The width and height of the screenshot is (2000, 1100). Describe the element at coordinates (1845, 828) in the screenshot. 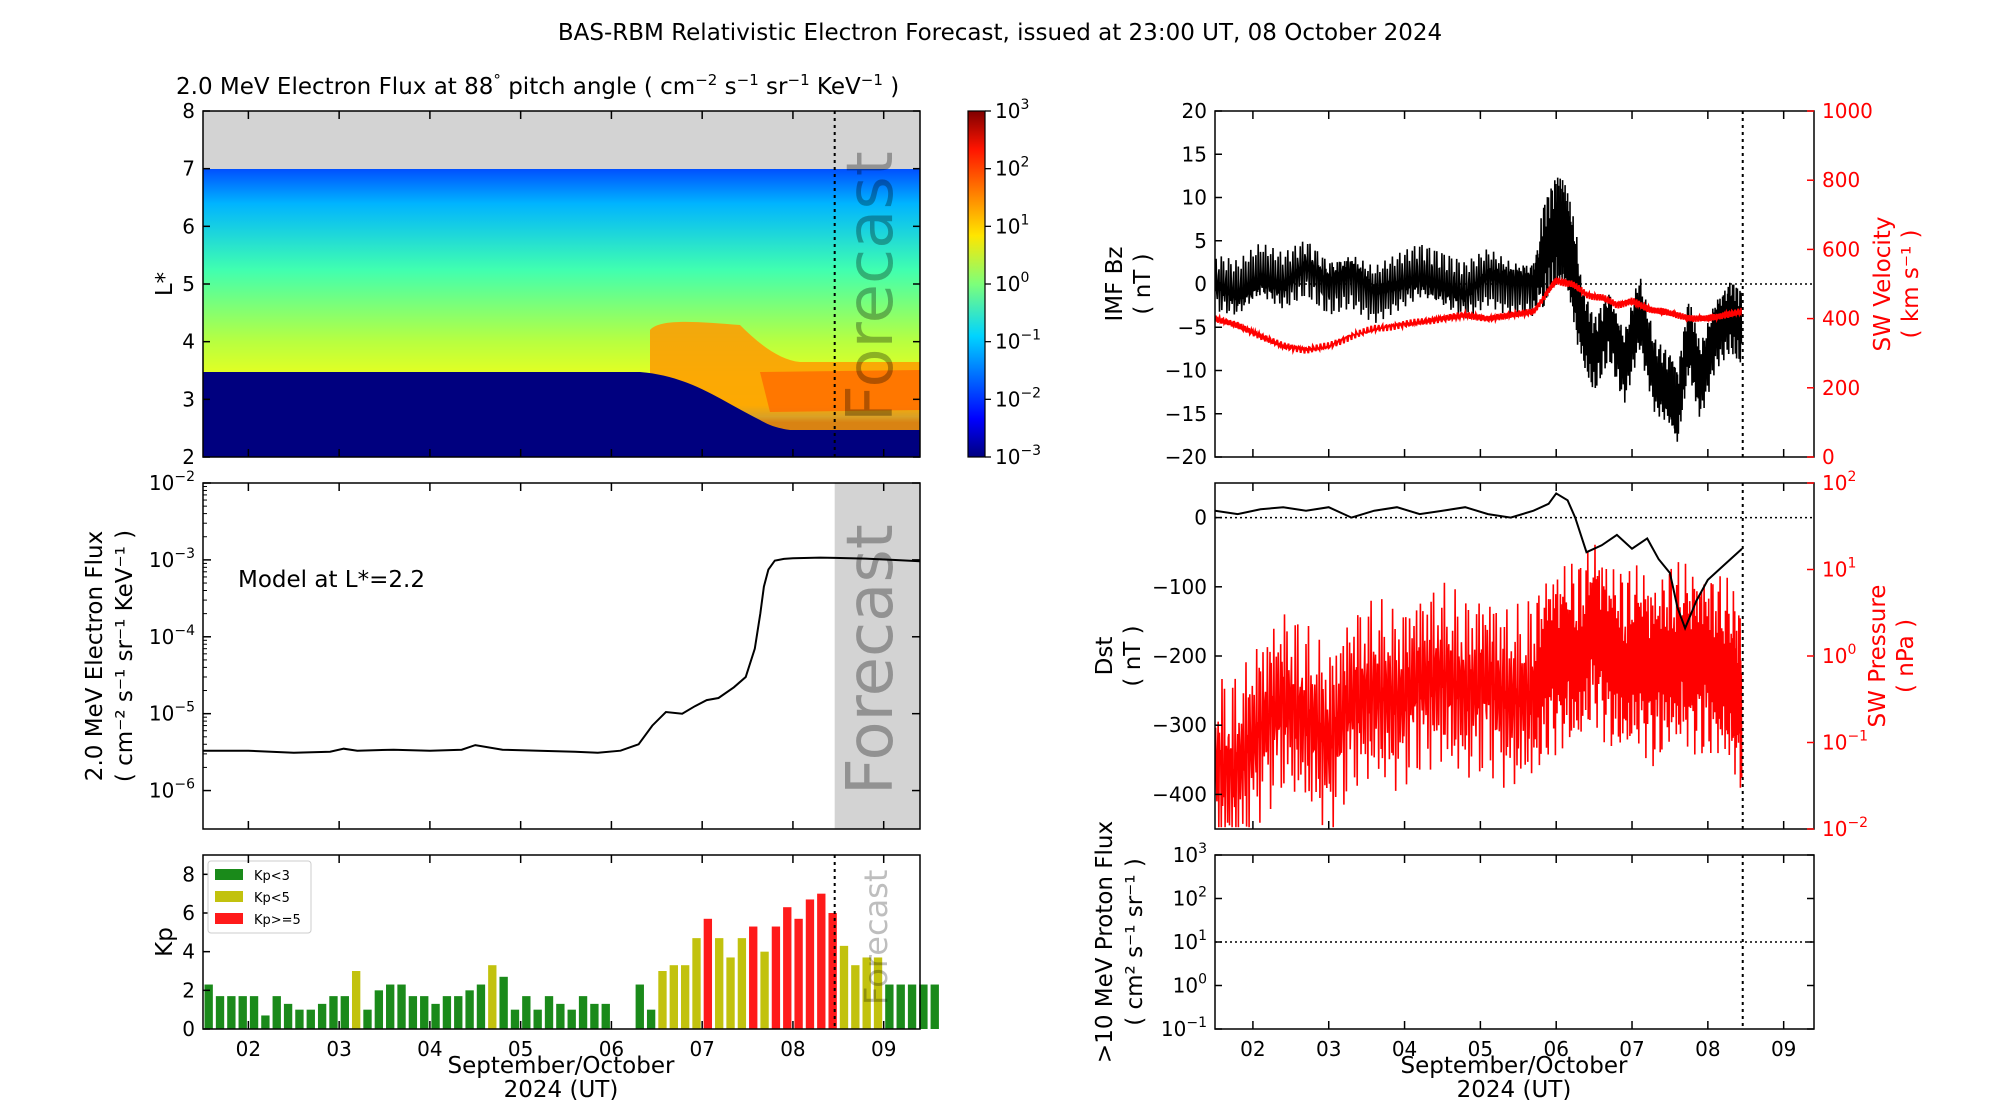

I see `y-tick-label-right: 10⁻²` at that location.